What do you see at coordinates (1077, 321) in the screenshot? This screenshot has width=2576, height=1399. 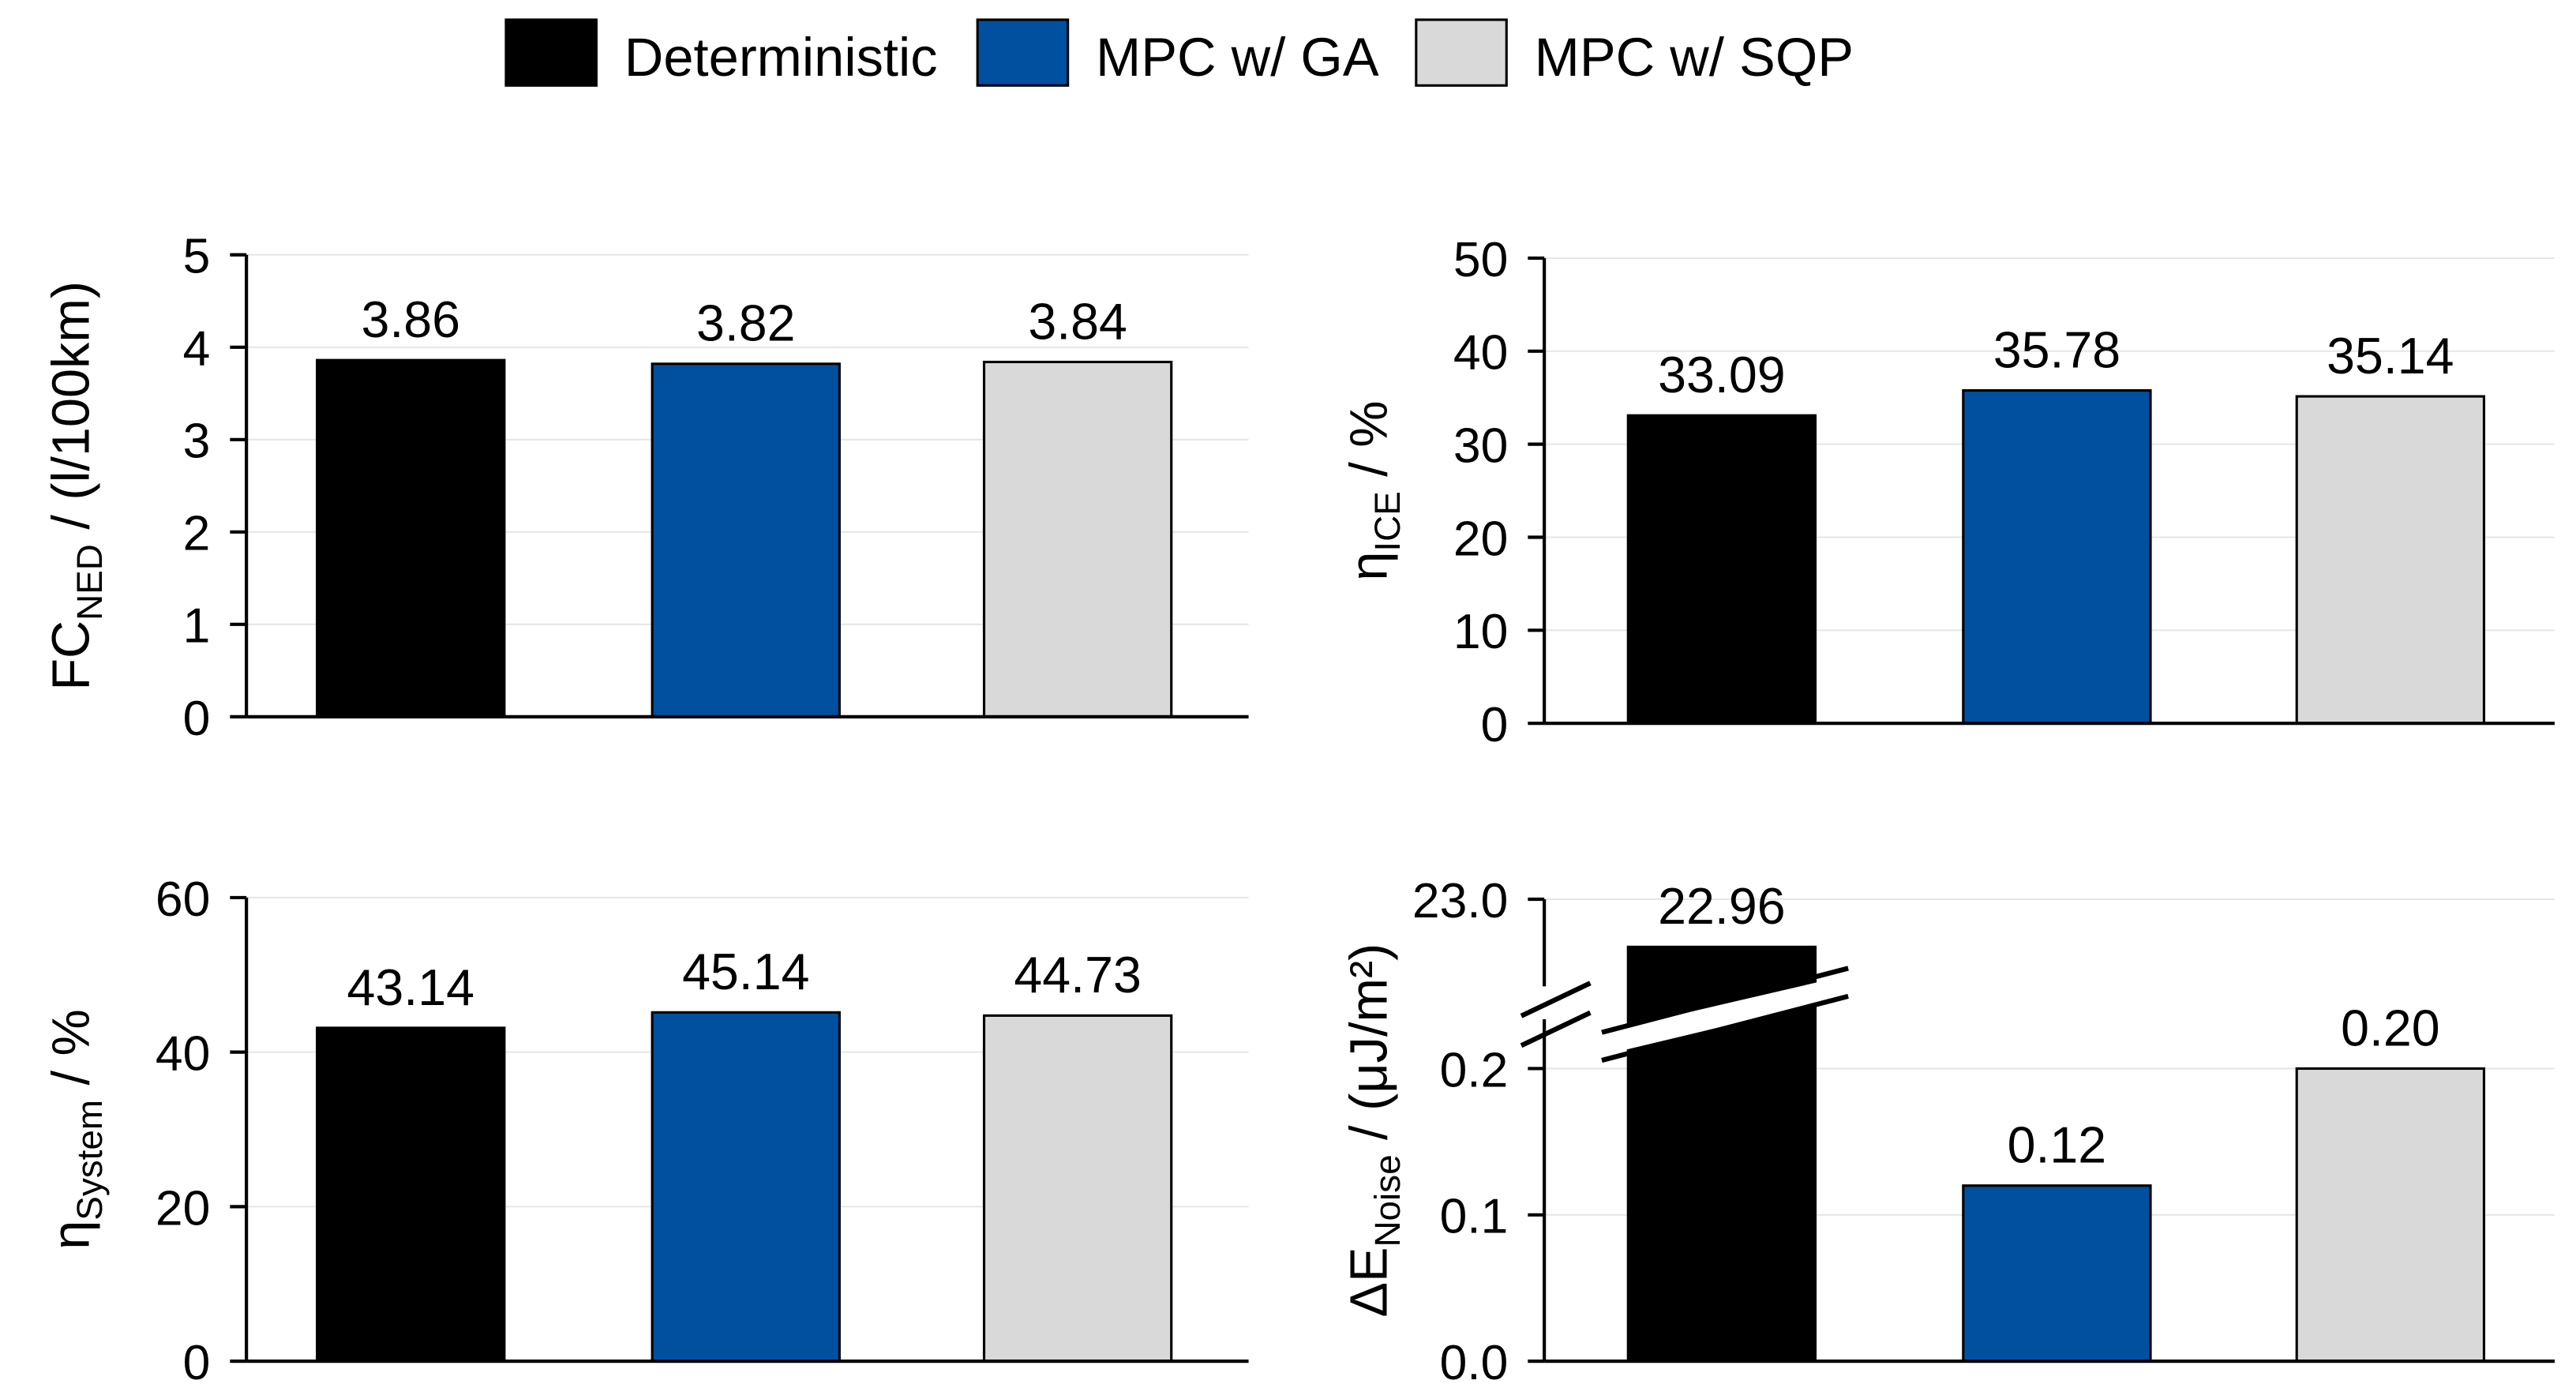 I see `data-label: 3.84` at bounding box center [1077, 321].